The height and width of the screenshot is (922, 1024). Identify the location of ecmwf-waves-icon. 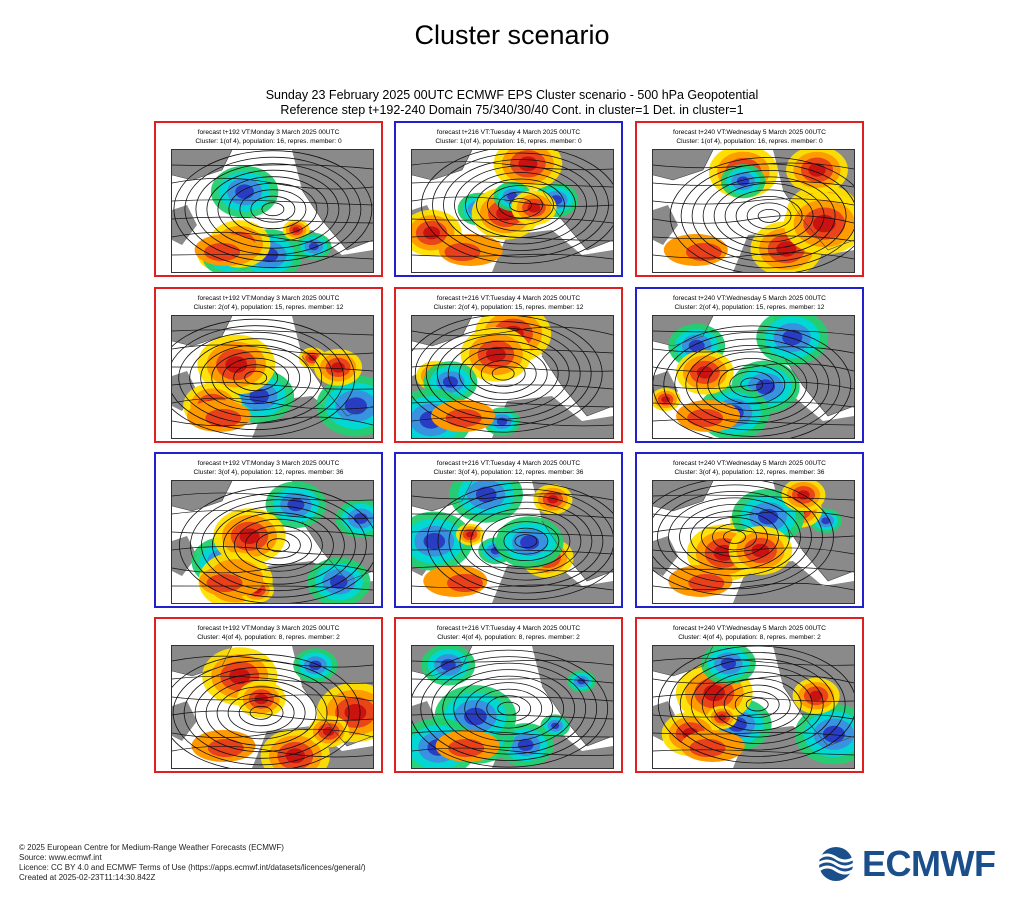
(836, 864).